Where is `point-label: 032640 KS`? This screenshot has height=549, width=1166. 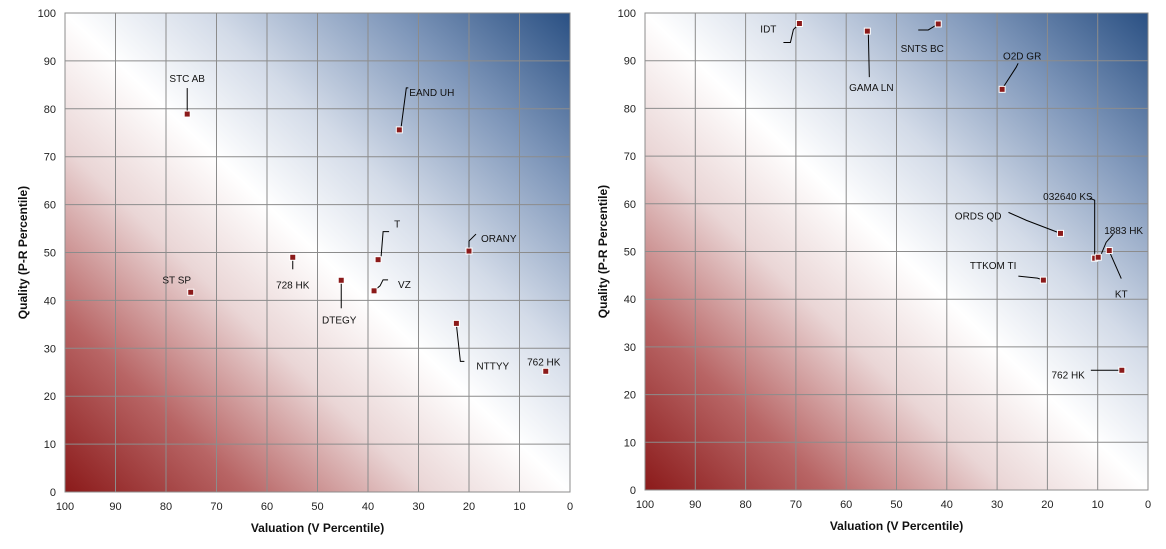
point-label: 032640 KS is located at coordinates (1068, 197).